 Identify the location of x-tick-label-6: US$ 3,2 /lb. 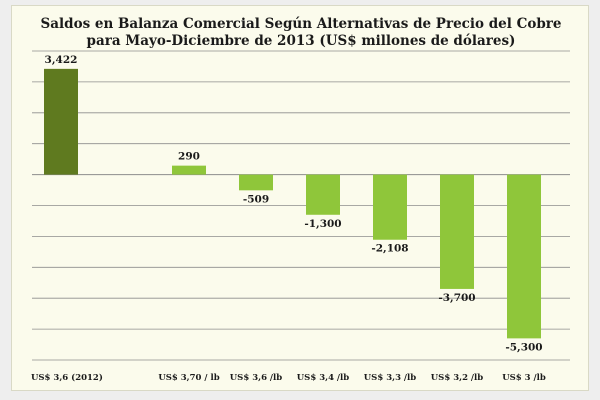
(457, 378).